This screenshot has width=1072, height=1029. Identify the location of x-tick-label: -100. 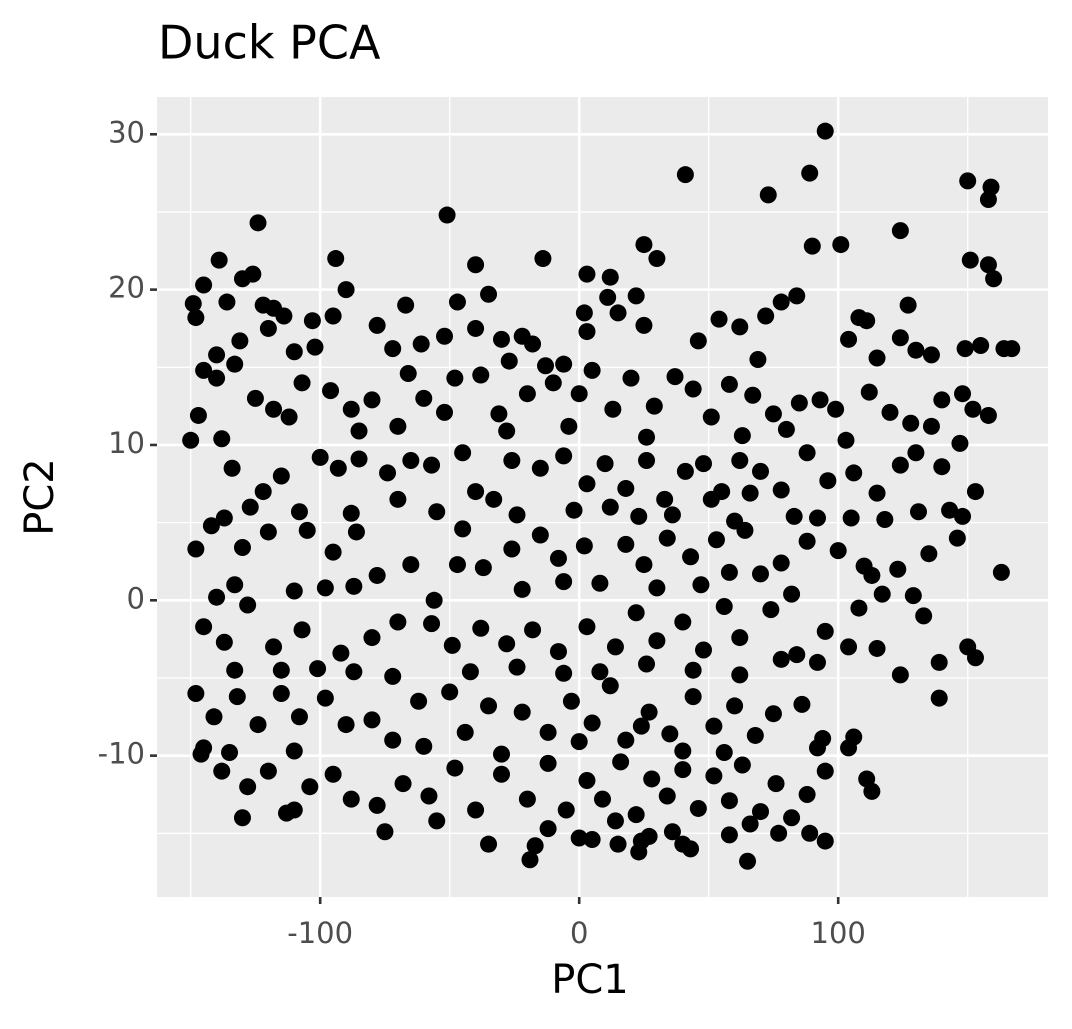
(320, 933).